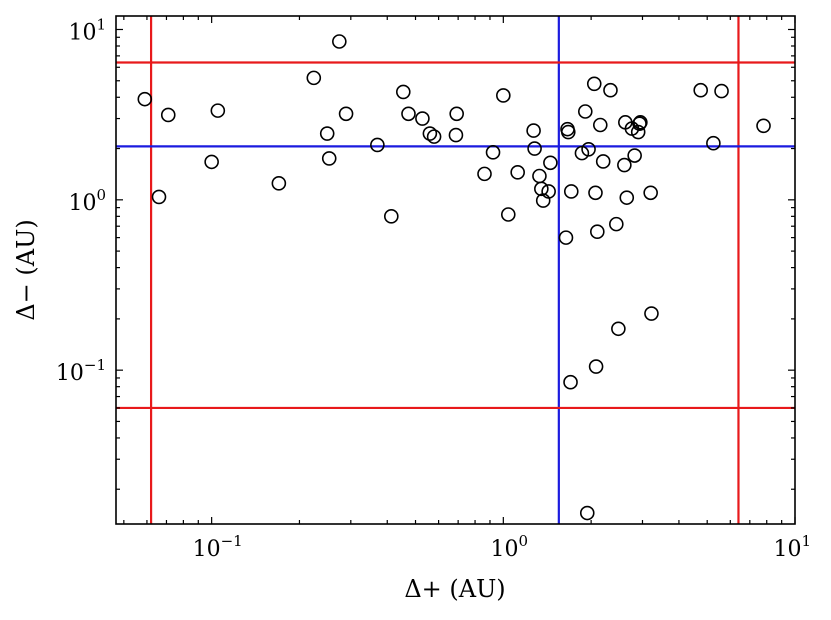 Image resolution: width=831 pixels, height=620 pixels. Describe the element at coordinates (87, 201) in the screenshot. I see `y-tick-label: 10⁰` at that location.